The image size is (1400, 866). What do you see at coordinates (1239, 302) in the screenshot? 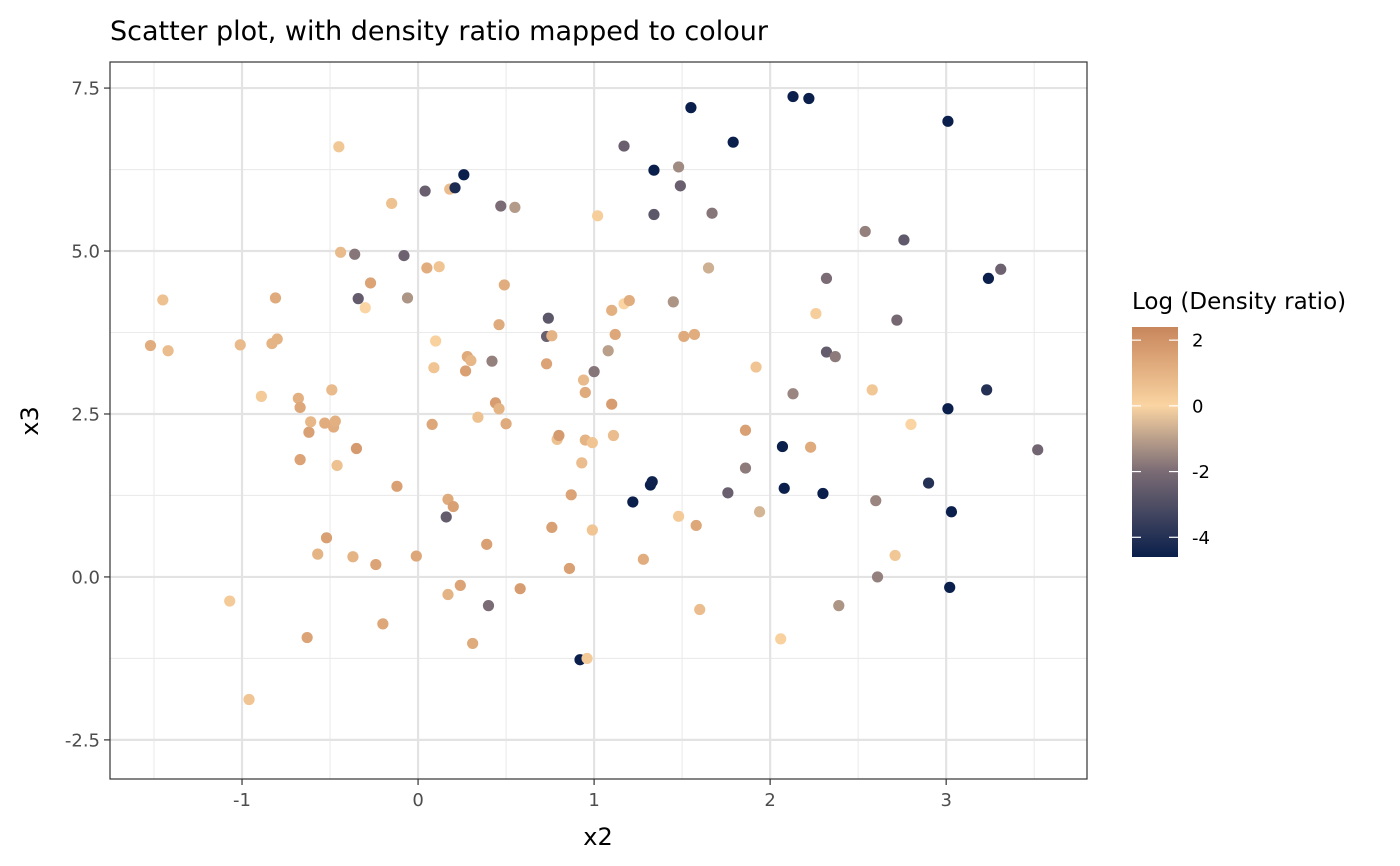
I see `legend-title: Log (Density ratio)` at bounding box center [1239, 302].